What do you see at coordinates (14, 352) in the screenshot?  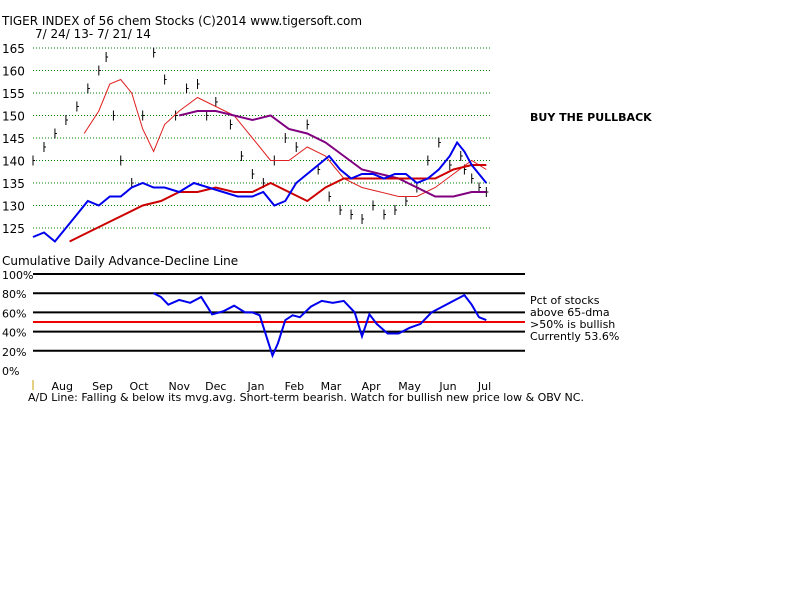 I see `breadth-ytick-label: 20%` at bounding box center [14, 352].